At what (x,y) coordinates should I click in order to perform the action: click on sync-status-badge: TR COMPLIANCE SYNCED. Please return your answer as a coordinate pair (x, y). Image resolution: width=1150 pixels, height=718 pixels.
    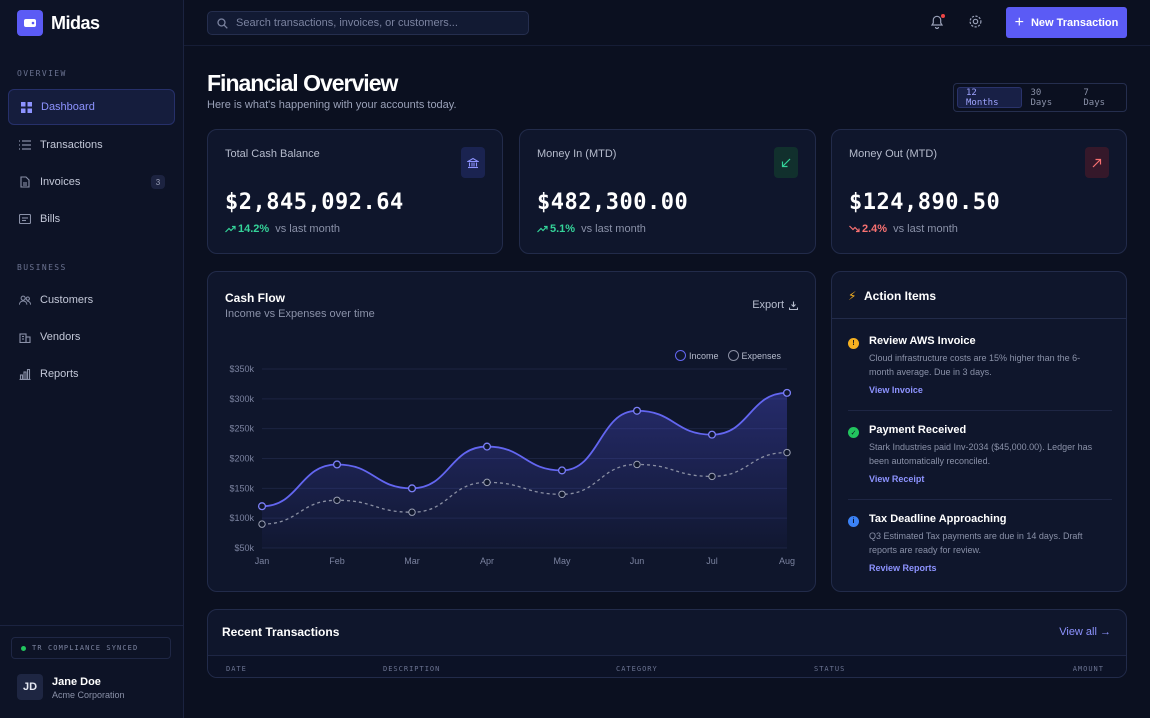
    Looking at the image, I should click on (91, 648).